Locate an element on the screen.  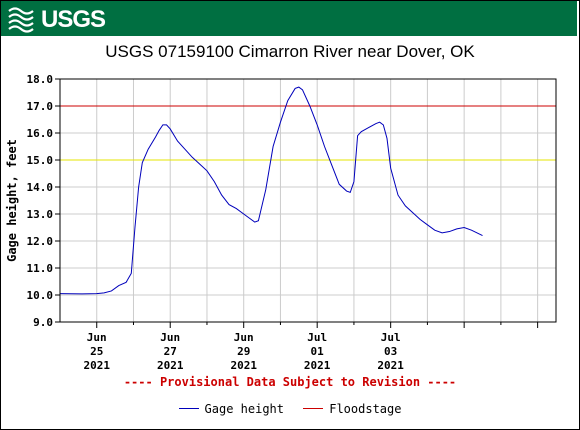
legend-swatch-gage-height is located at coordinates (188, 408).